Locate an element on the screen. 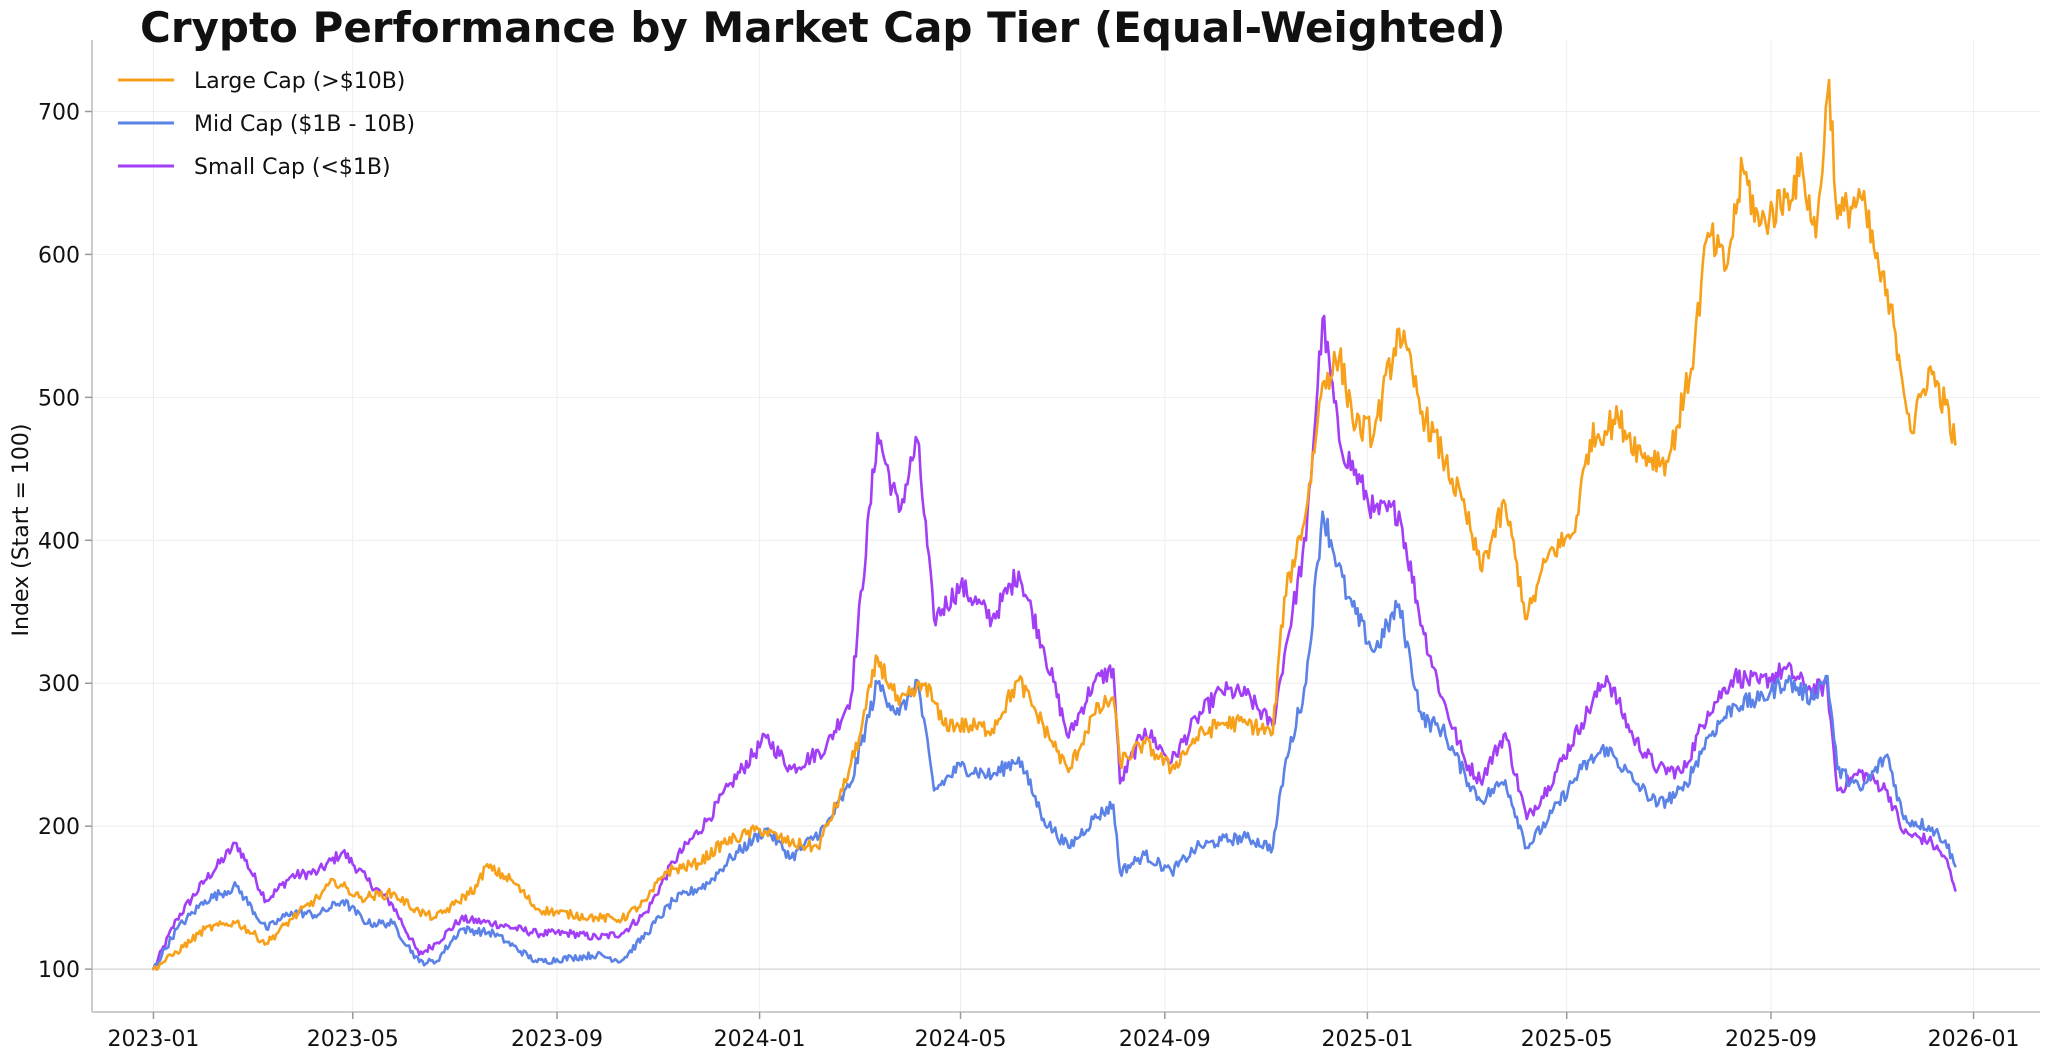 This screenshot has width=2048, height=1055. x-tick-label: 2025-09 is located at coordinates (1771, 1039).